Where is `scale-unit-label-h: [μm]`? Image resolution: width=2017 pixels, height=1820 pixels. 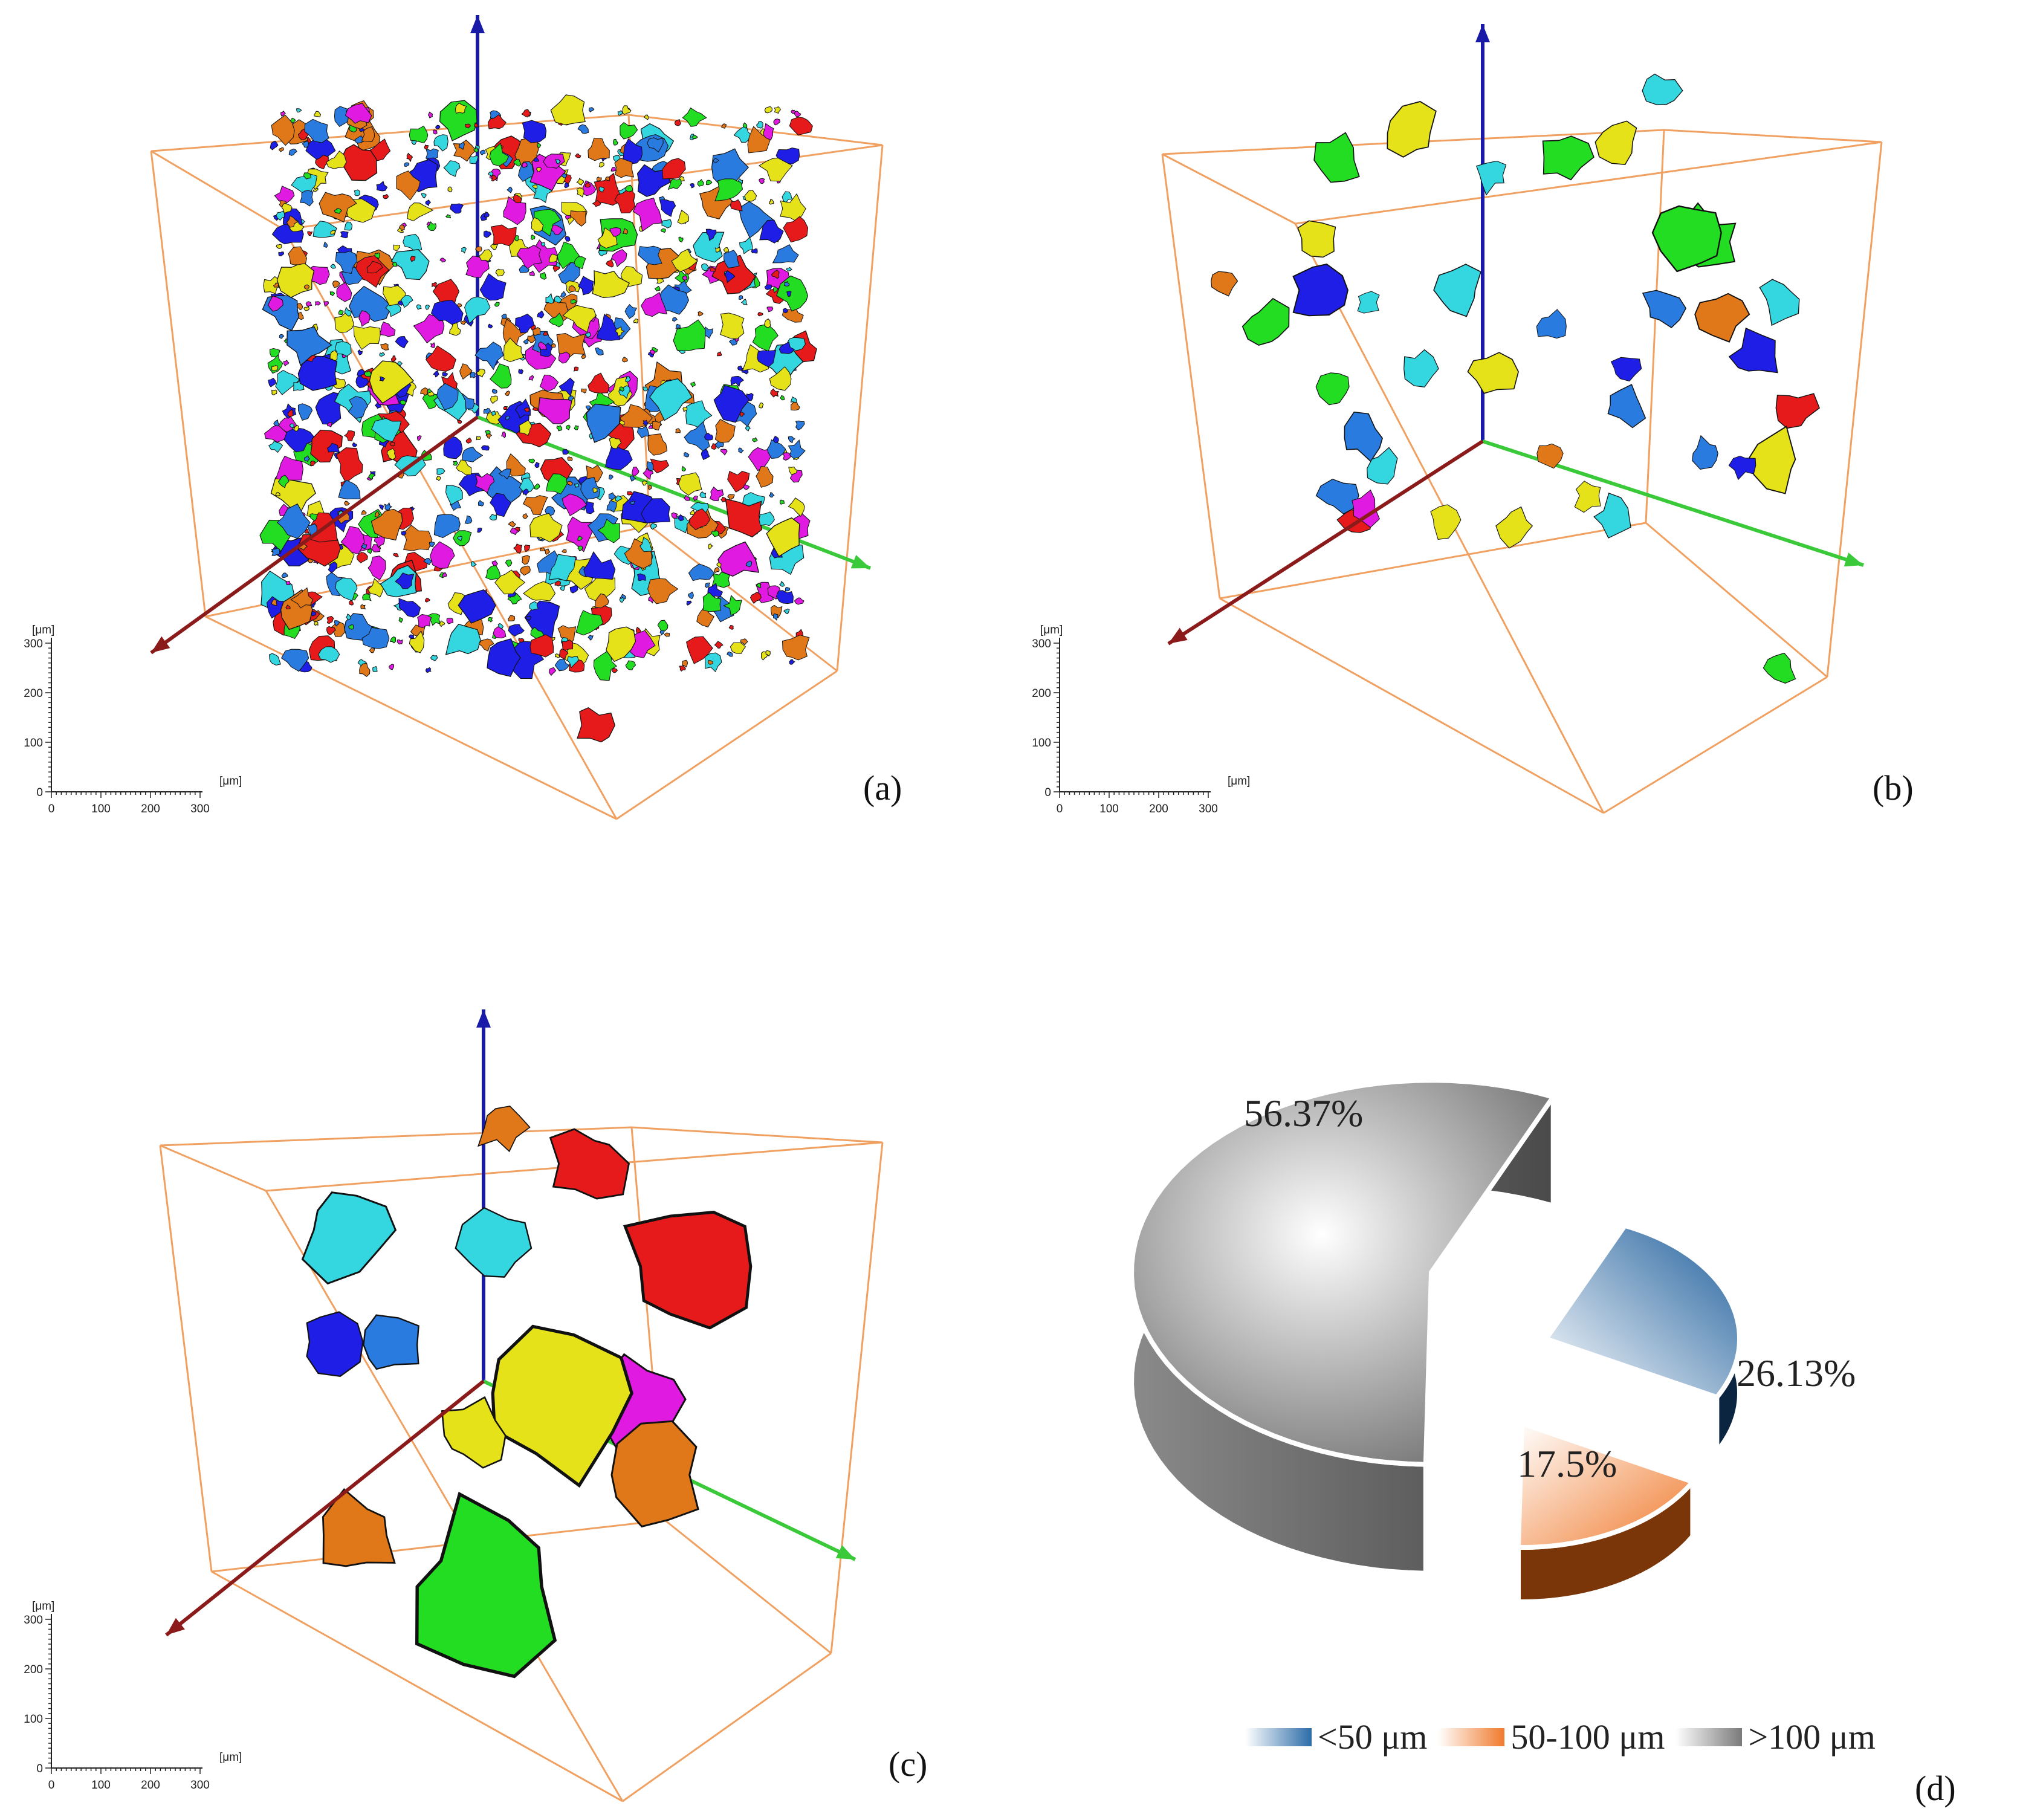 scale-unit-label-h: [μm] is located at coordinates (1239, 781).